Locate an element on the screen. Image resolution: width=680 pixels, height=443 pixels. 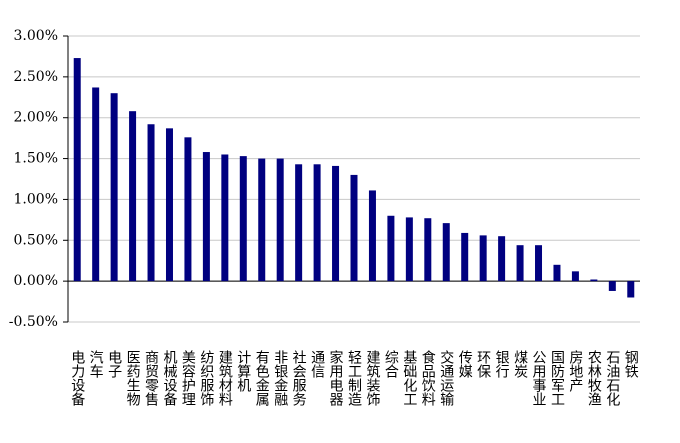
x-tick-label: 家用电器 is located at coordinates (336, 377).